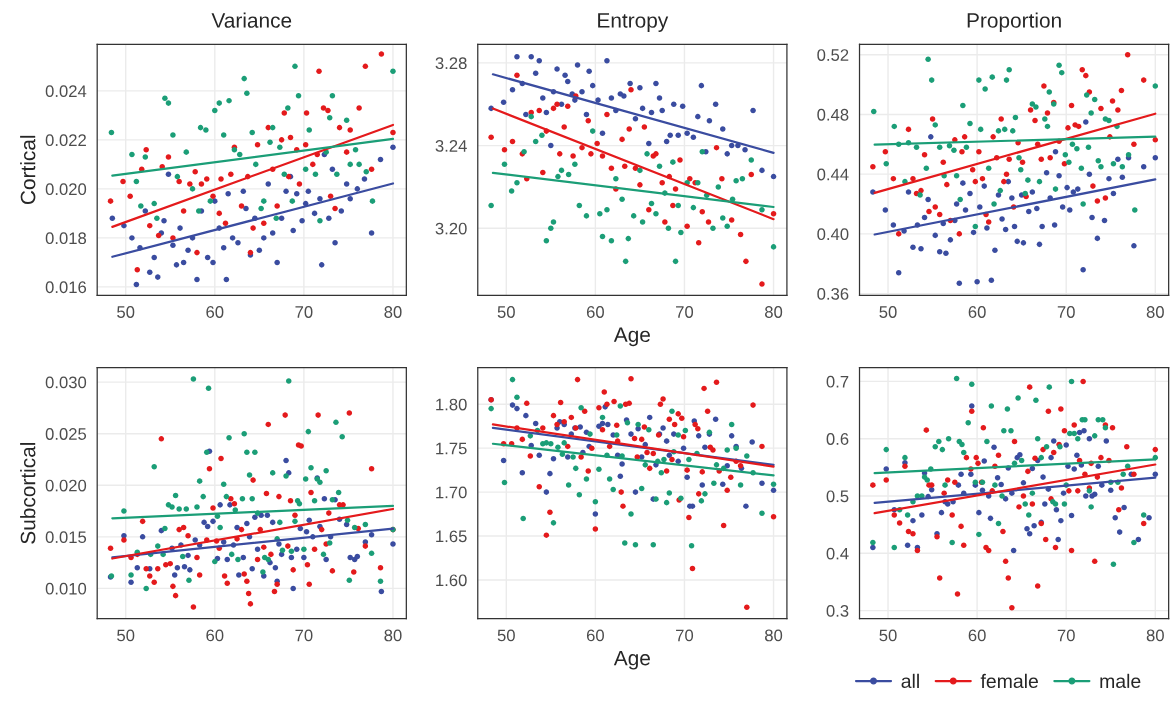  What do you see at coordinates (66, 91) in the screenshot?
I see `y-tick-label: 0.024` at bounding box center [66, 91].